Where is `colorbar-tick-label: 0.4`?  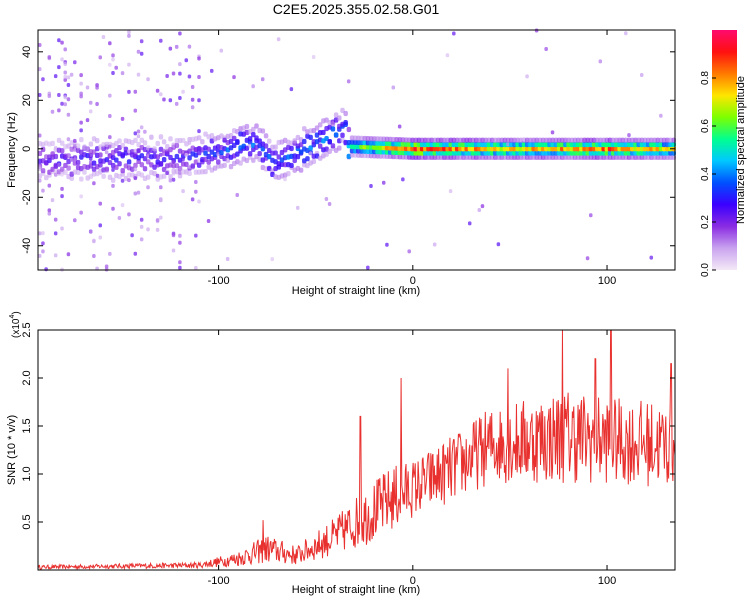
colorbar-tick-label: 0.4 is located at coordinates (705, 174).